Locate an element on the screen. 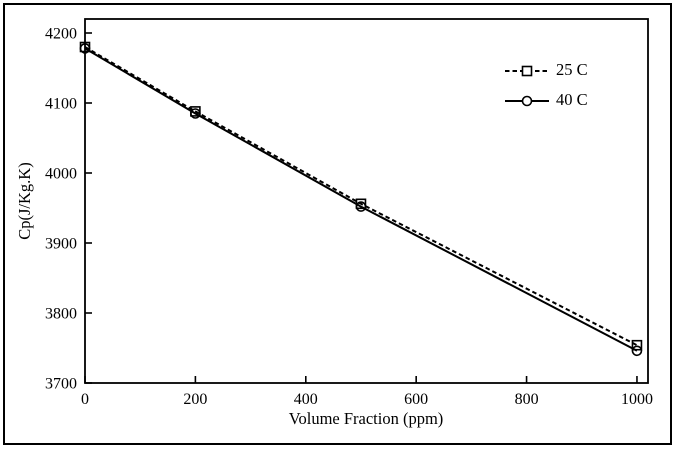  y-axis-title: Cp(J/Kg.K) is located at coordinates (24, 200).